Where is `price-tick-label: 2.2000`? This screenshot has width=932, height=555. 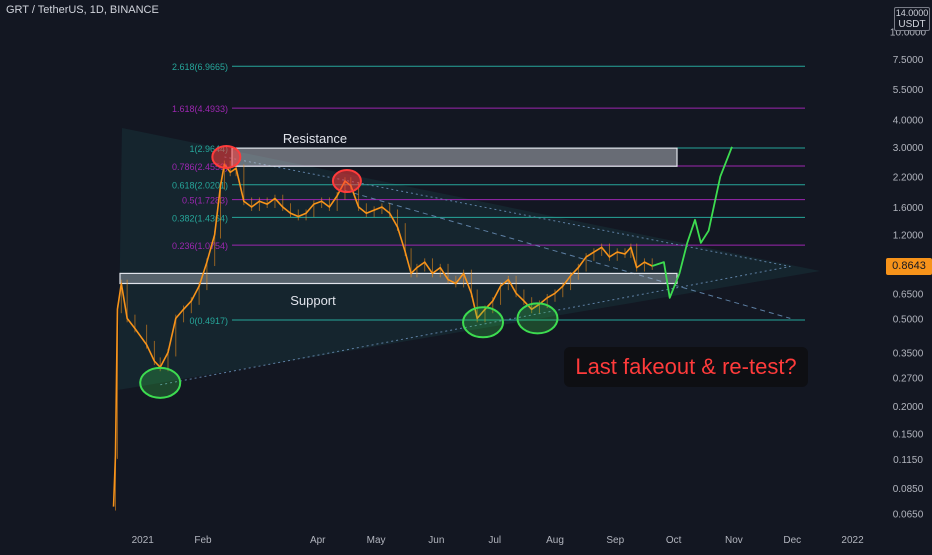
price-tick-label: 2.2000 is located at coordinates (908, 178).